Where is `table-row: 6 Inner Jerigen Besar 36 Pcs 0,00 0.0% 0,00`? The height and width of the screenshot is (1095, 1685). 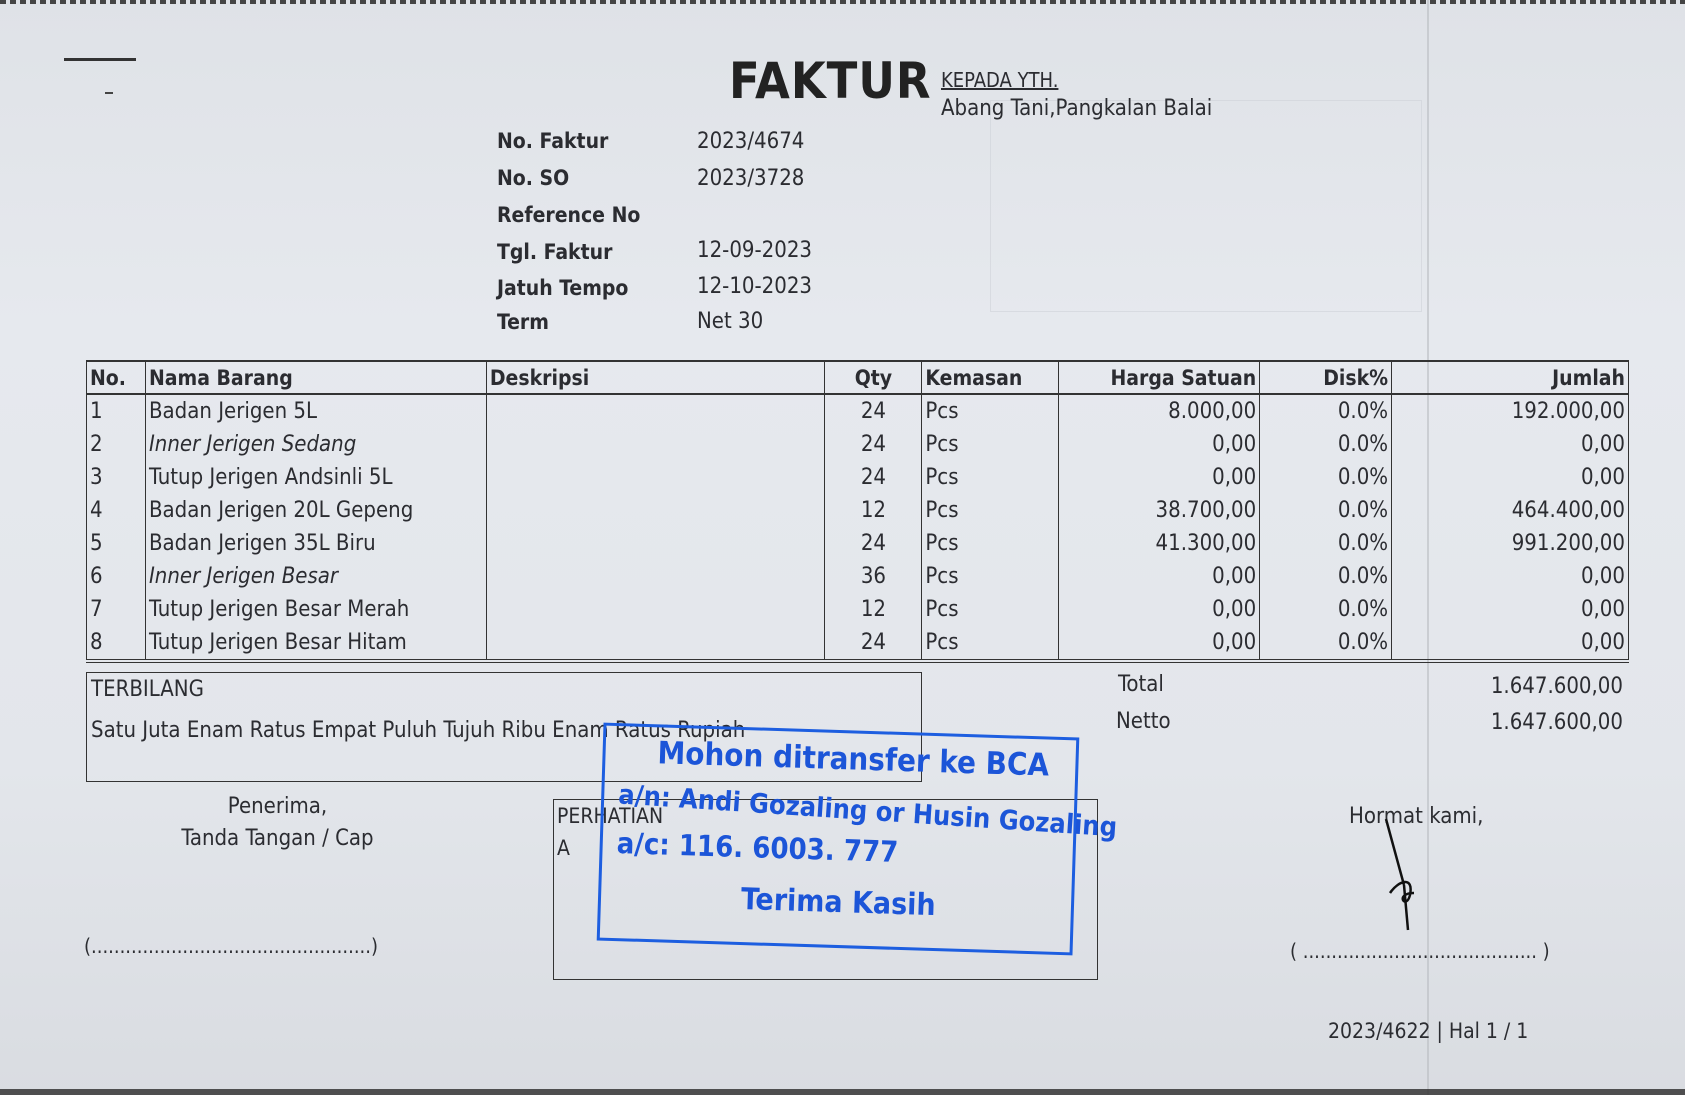
table-row: 6 Inner Jerigen Besar 36 Pcs 0,00 0.0% 0,00 is located at coordinates (857, 576).